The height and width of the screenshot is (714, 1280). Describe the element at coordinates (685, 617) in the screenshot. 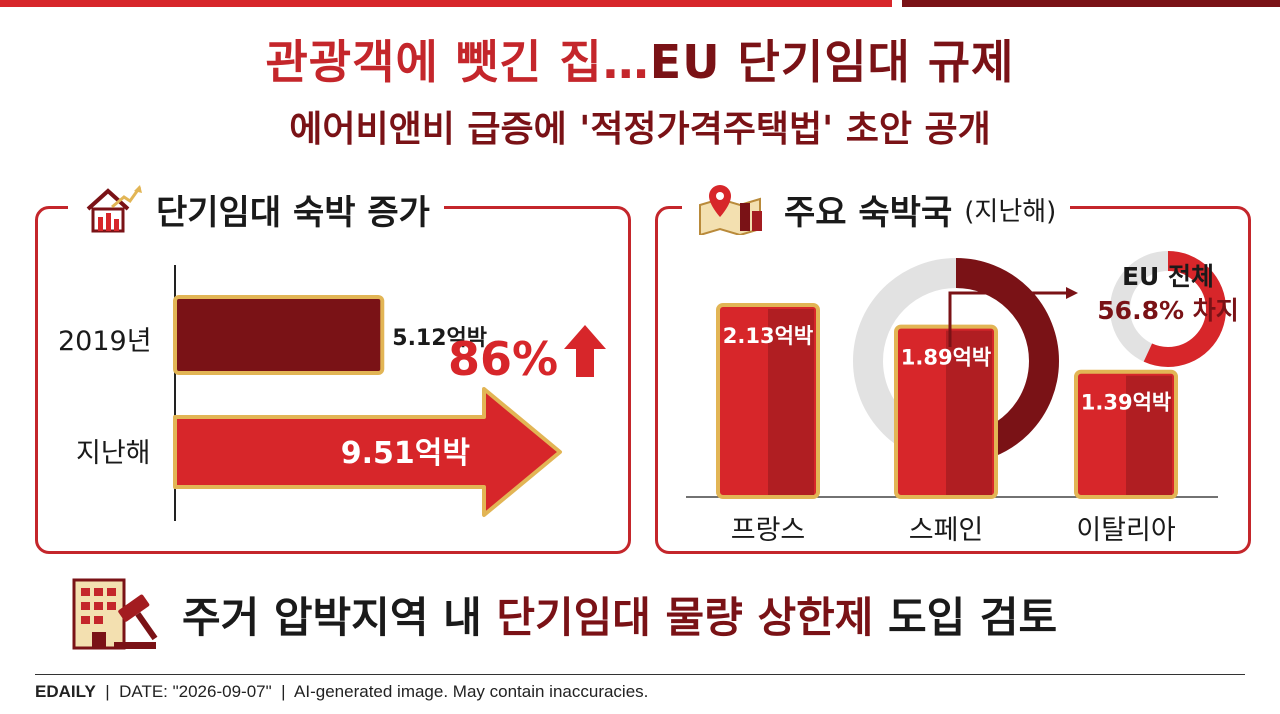

I see `bottom-text-highlight: 단기임대 물량 상한제` at that location.